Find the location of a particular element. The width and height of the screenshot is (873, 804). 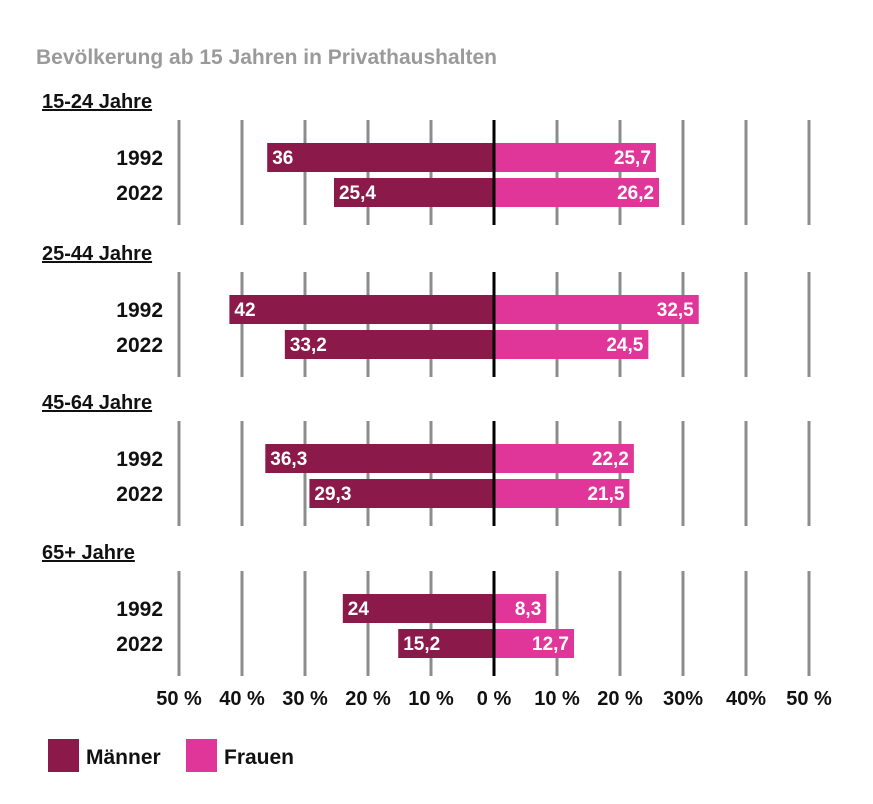

bar-label-maenner: 25,4 is located at coordinates (357, 193).